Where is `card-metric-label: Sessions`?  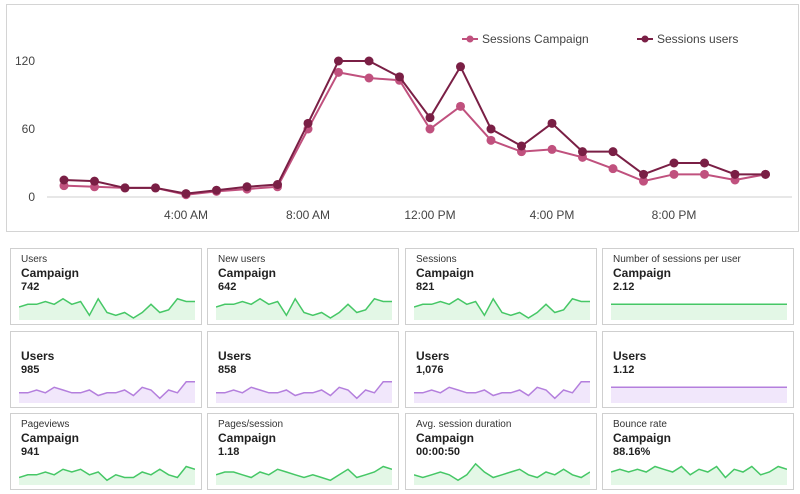 card-metric-label: Sessions is located at coordinates (436, 259).